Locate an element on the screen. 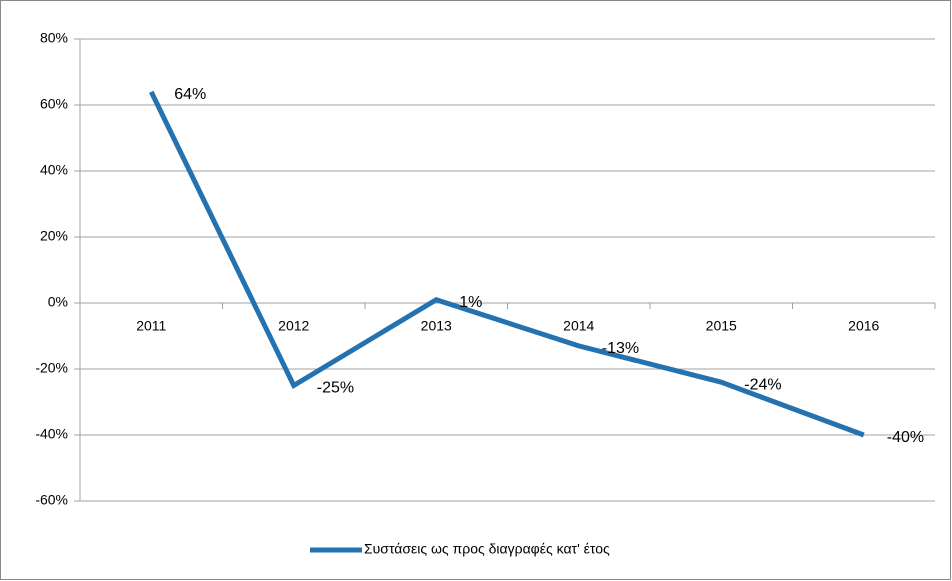  x-tick-label: 2011 is located at coordinates (151, 326).